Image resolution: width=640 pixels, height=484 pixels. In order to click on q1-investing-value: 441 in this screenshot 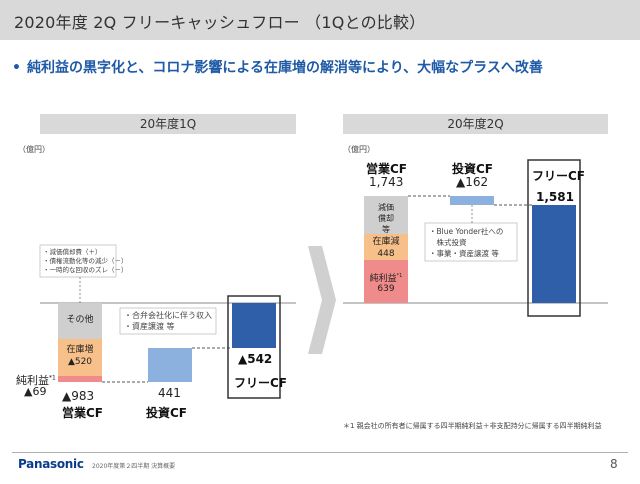, I will do `click(169, 393)`.